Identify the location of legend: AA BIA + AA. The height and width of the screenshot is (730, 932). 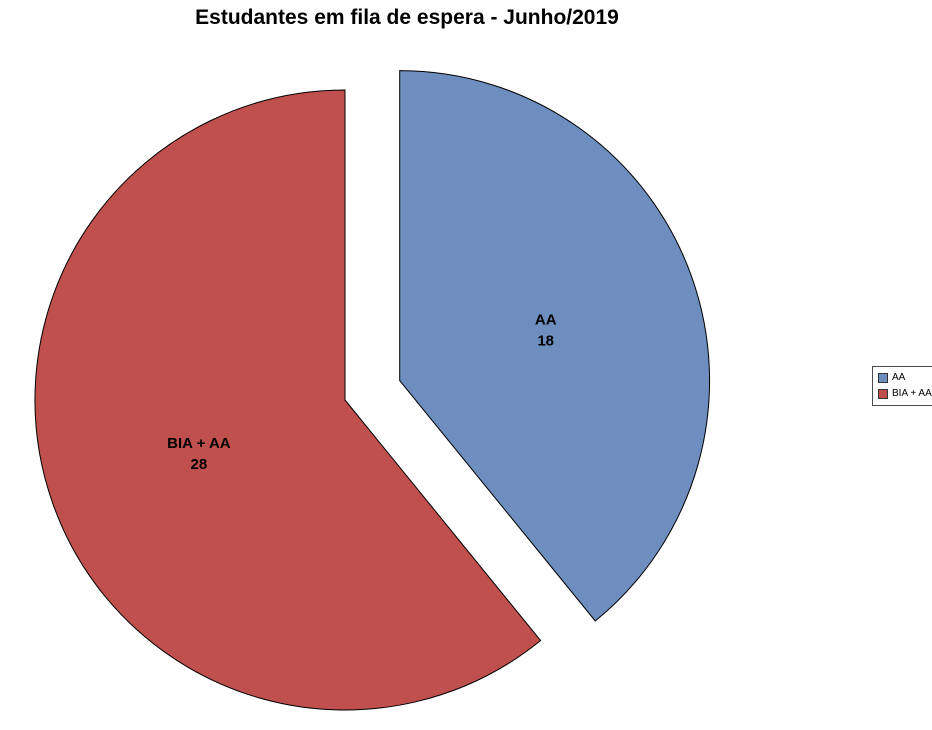
(902, 386).